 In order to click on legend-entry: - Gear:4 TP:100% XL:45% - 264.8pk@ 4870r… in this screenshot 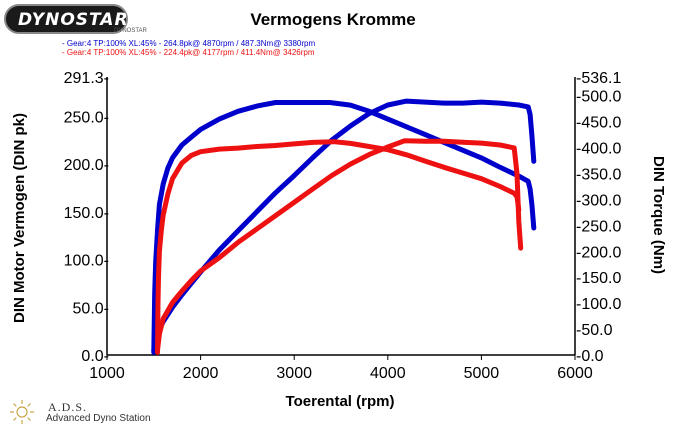, I will do `click(188, 43)`.